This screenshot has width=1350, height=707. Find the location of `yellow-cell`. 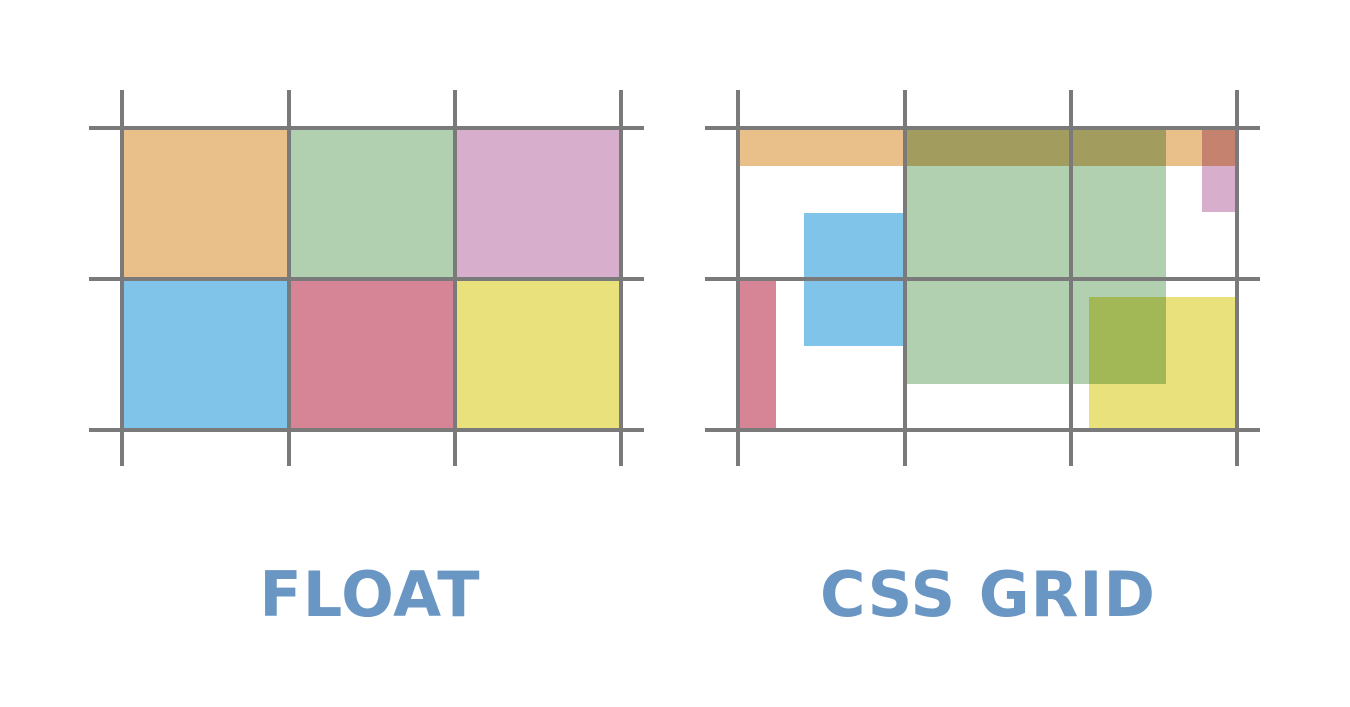

yellow-cell is located at coordinates (538, 354).